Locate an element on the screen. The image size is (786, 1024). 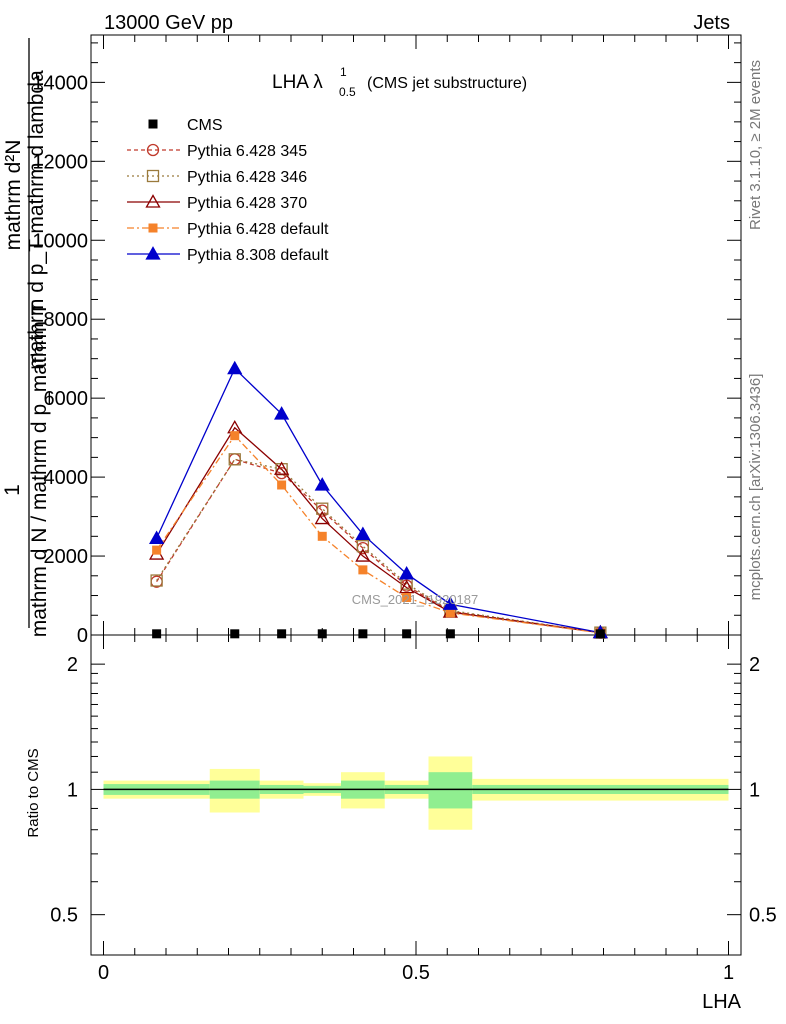
y-tick-label: 6000 is located at coordinates (66, 399).